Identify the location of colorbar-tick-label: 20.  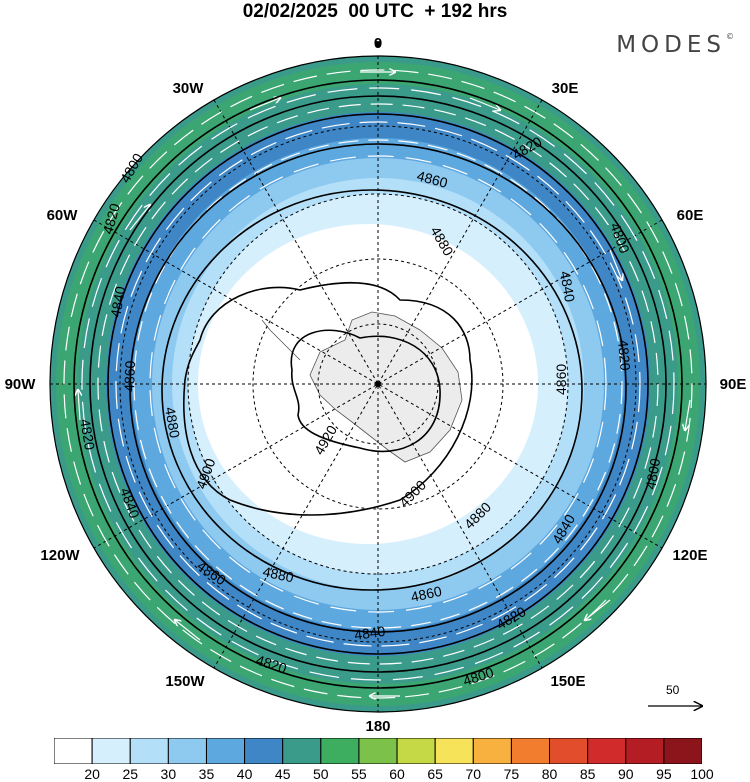
(92, 774).